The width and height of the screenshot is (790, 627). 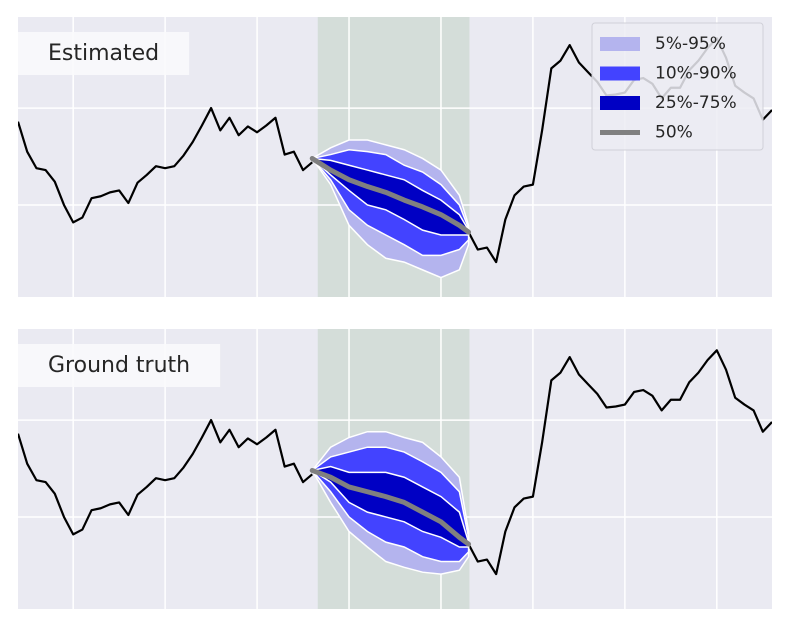 I want to click on legend-label: 5%-95%, so click(x=690, y=44).